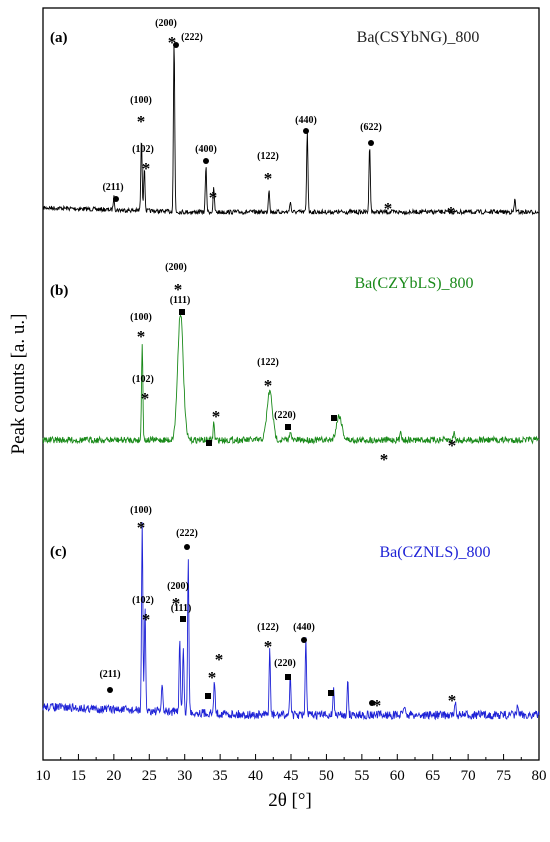 The image size is (550, 842). Describe the element at coordinates (43, 776) in the screenshot. I see `x-tick-label: 10` at that location.